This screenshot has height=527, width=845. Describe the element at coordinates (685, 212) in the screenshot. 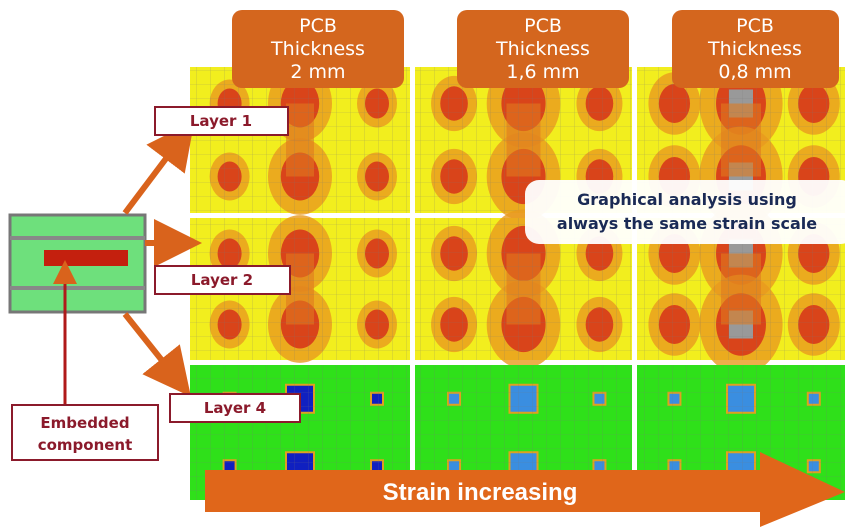

I see `callout-box` at that location.